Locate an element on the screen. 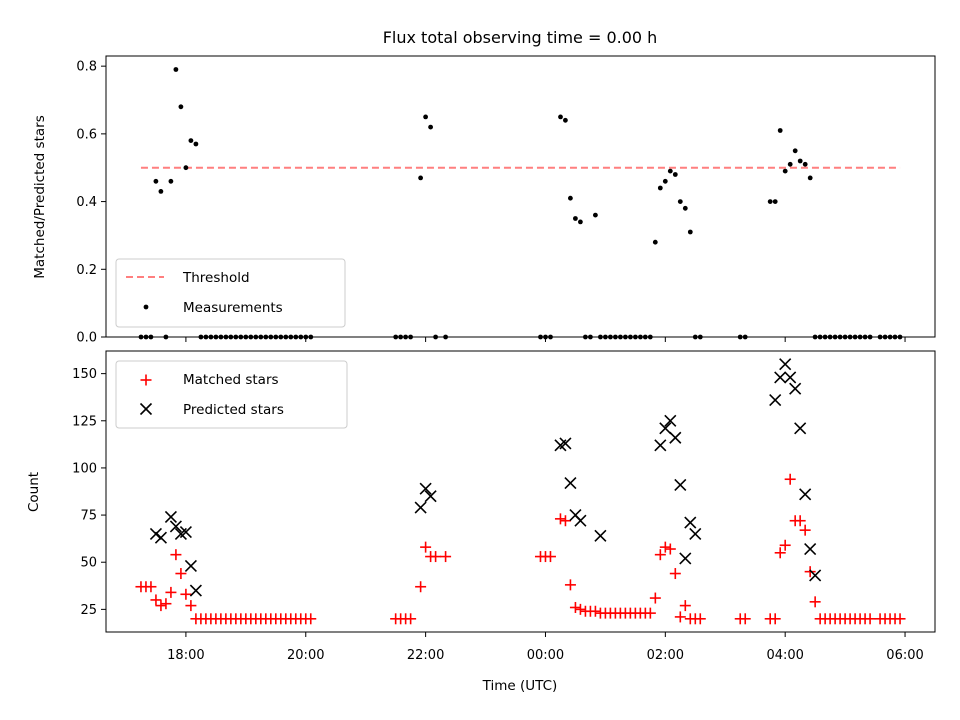 Image resolution: width=960 pixels, height=720 pixels. legend-measurements-swatch is located at coordinates (146, 307).